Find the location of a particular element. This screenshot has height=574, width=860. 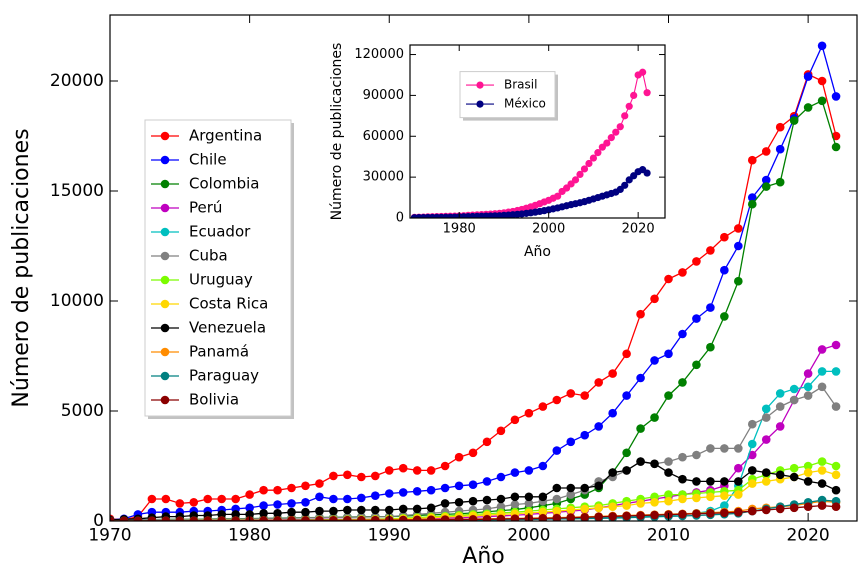

legend-label: Brasil is located at coordinates (520, 85).